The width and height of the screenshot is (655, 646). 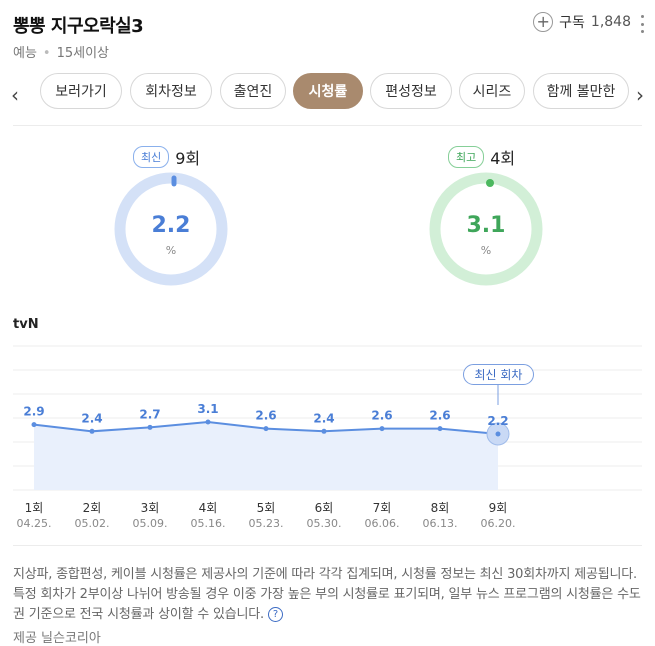 What do you see at coordinates (150, 508) in the screenshot?
I see `x-tick-episode: 3회` at bounding box center [150, 508].